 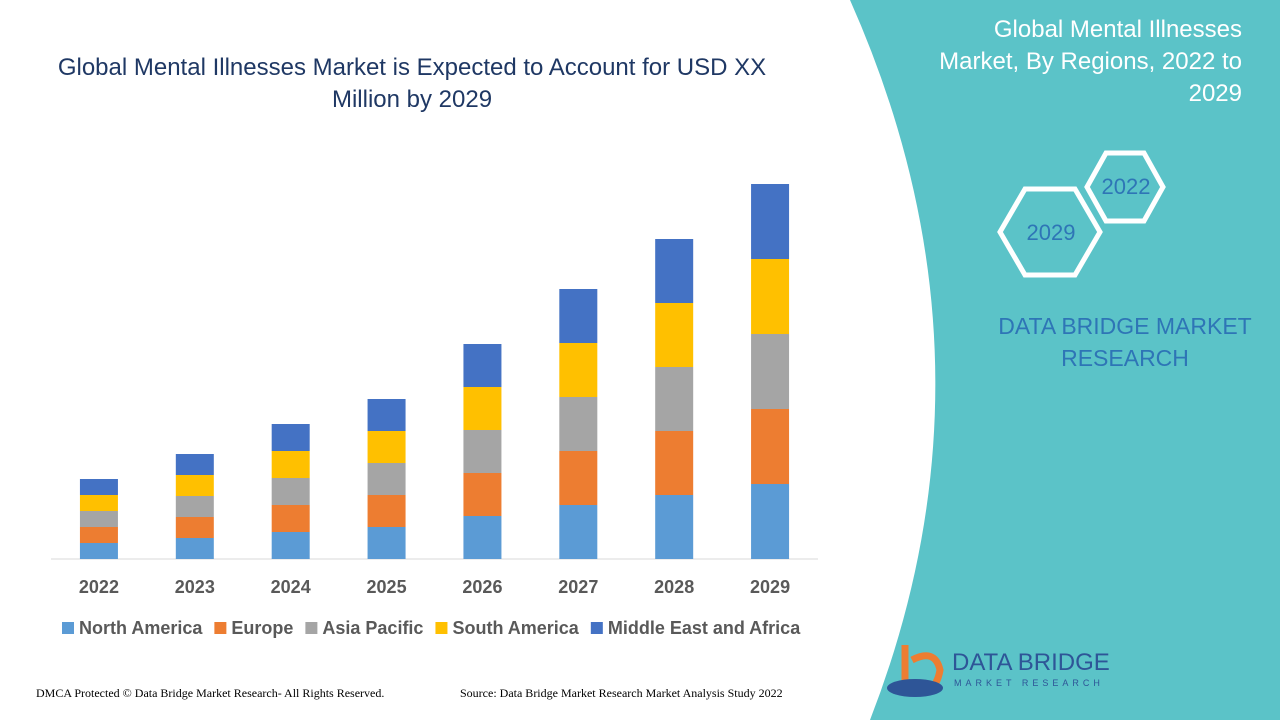 I want to click on logo-tagline: MARKET RESEARCH, so click(x=1029, y=683).